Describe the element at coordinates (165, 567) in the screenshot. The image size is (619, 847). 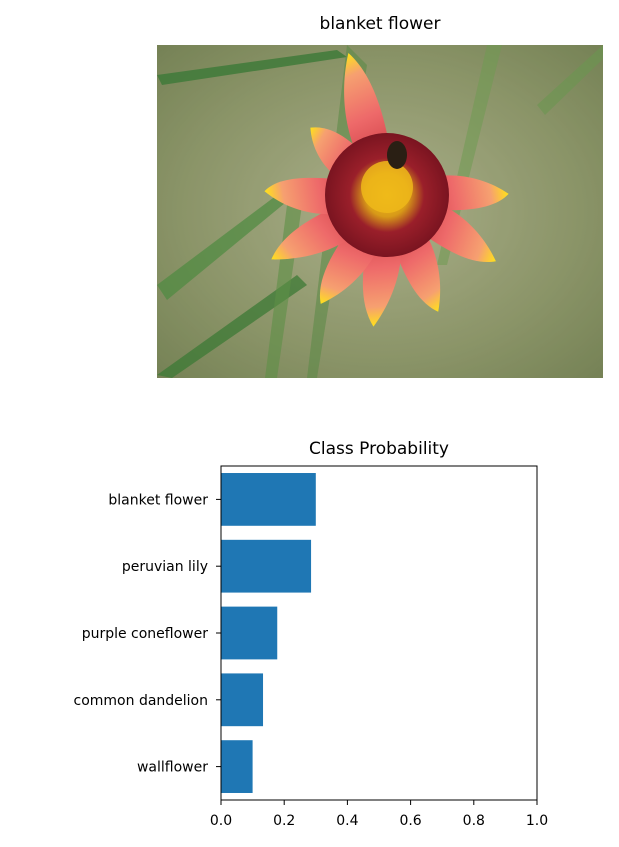
I see `y-tick-label: peruvian lily` at that location.